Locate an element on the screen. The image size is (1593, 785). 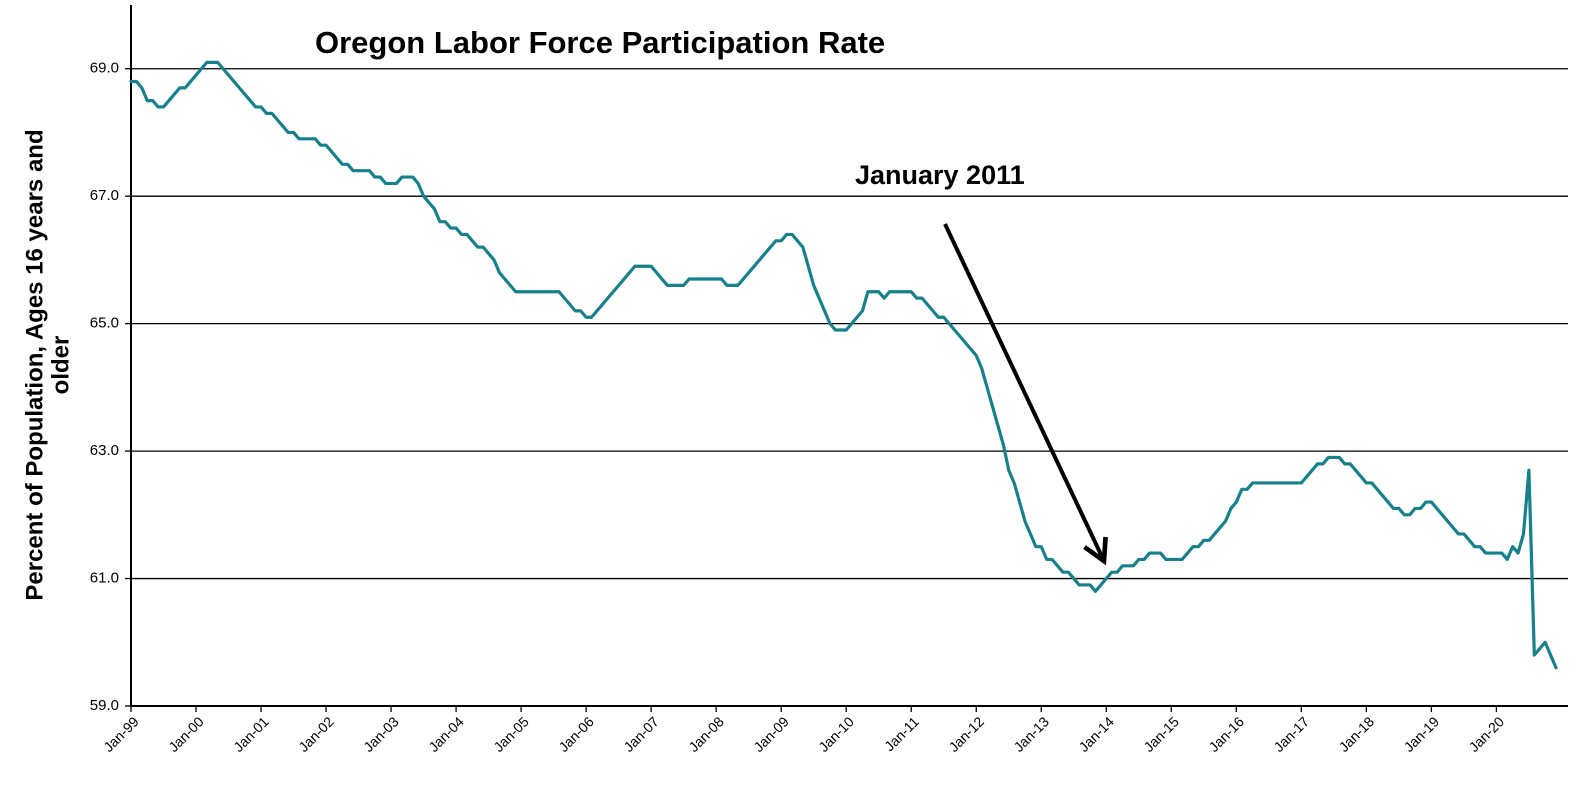
chart-title: Oregon Labor Force Participation Rate is located at coordinates (600, 42).